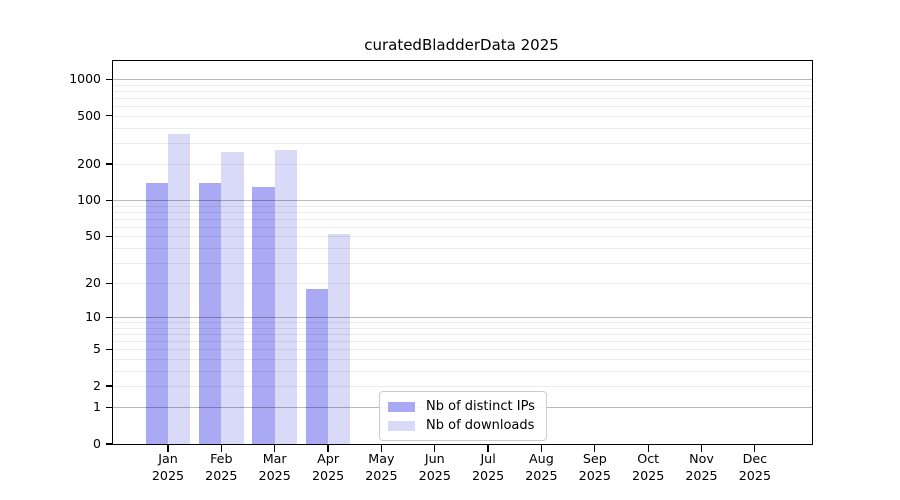 The width and height of the screenshot is (900, 500). Describe the element at coordinates (97, 385) in the screenshot. I see `y-tick-label: 2` at that location.